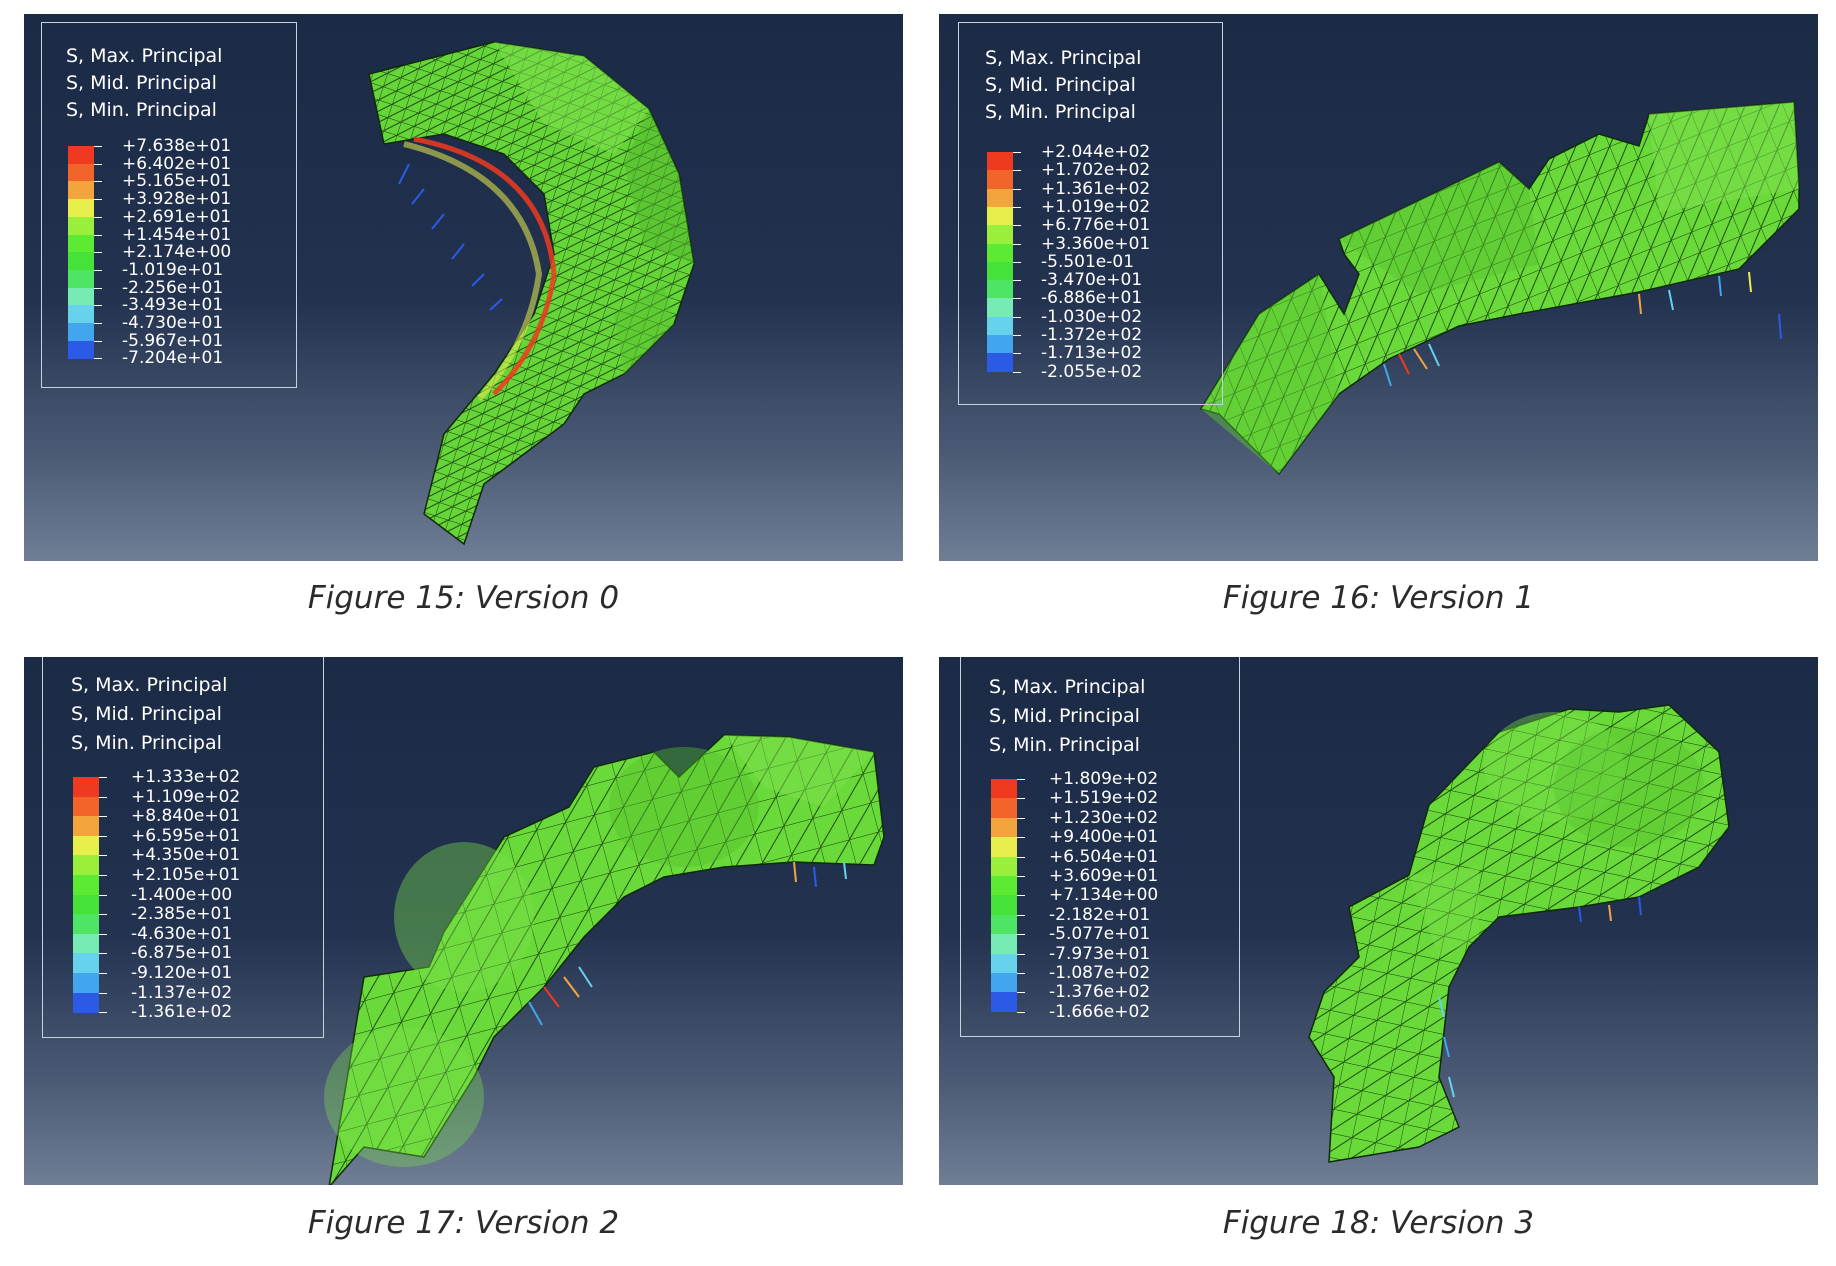 This screenshot has height=1266, width=1836. Describe the element at coordinates (186, 835) in the screenshot. I see `legend-value: +6.595e+01` at that location.